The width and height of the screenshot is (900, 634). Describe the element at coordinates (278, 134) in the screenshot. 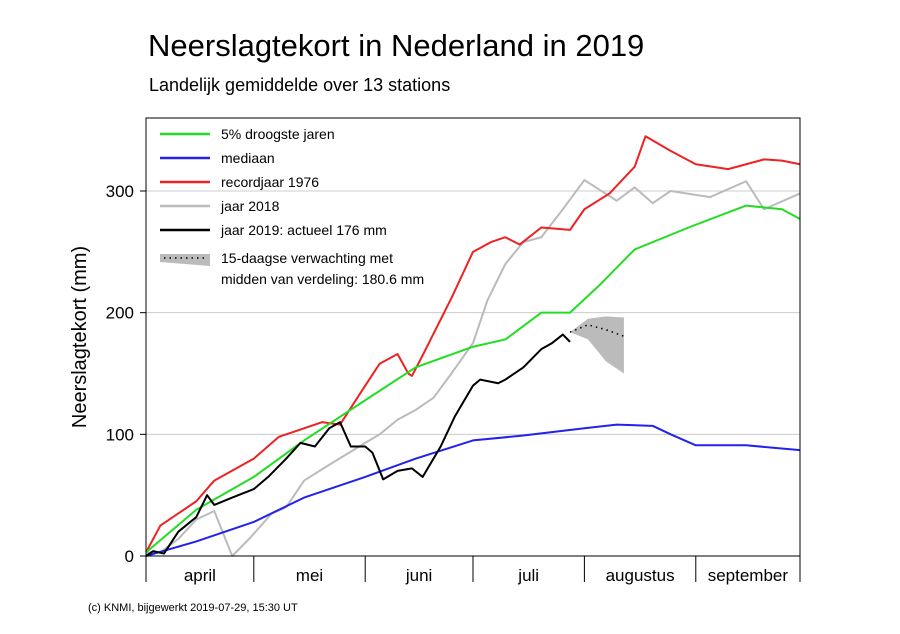

I see `legend-label-0: 5% droogste jaren` at that location.